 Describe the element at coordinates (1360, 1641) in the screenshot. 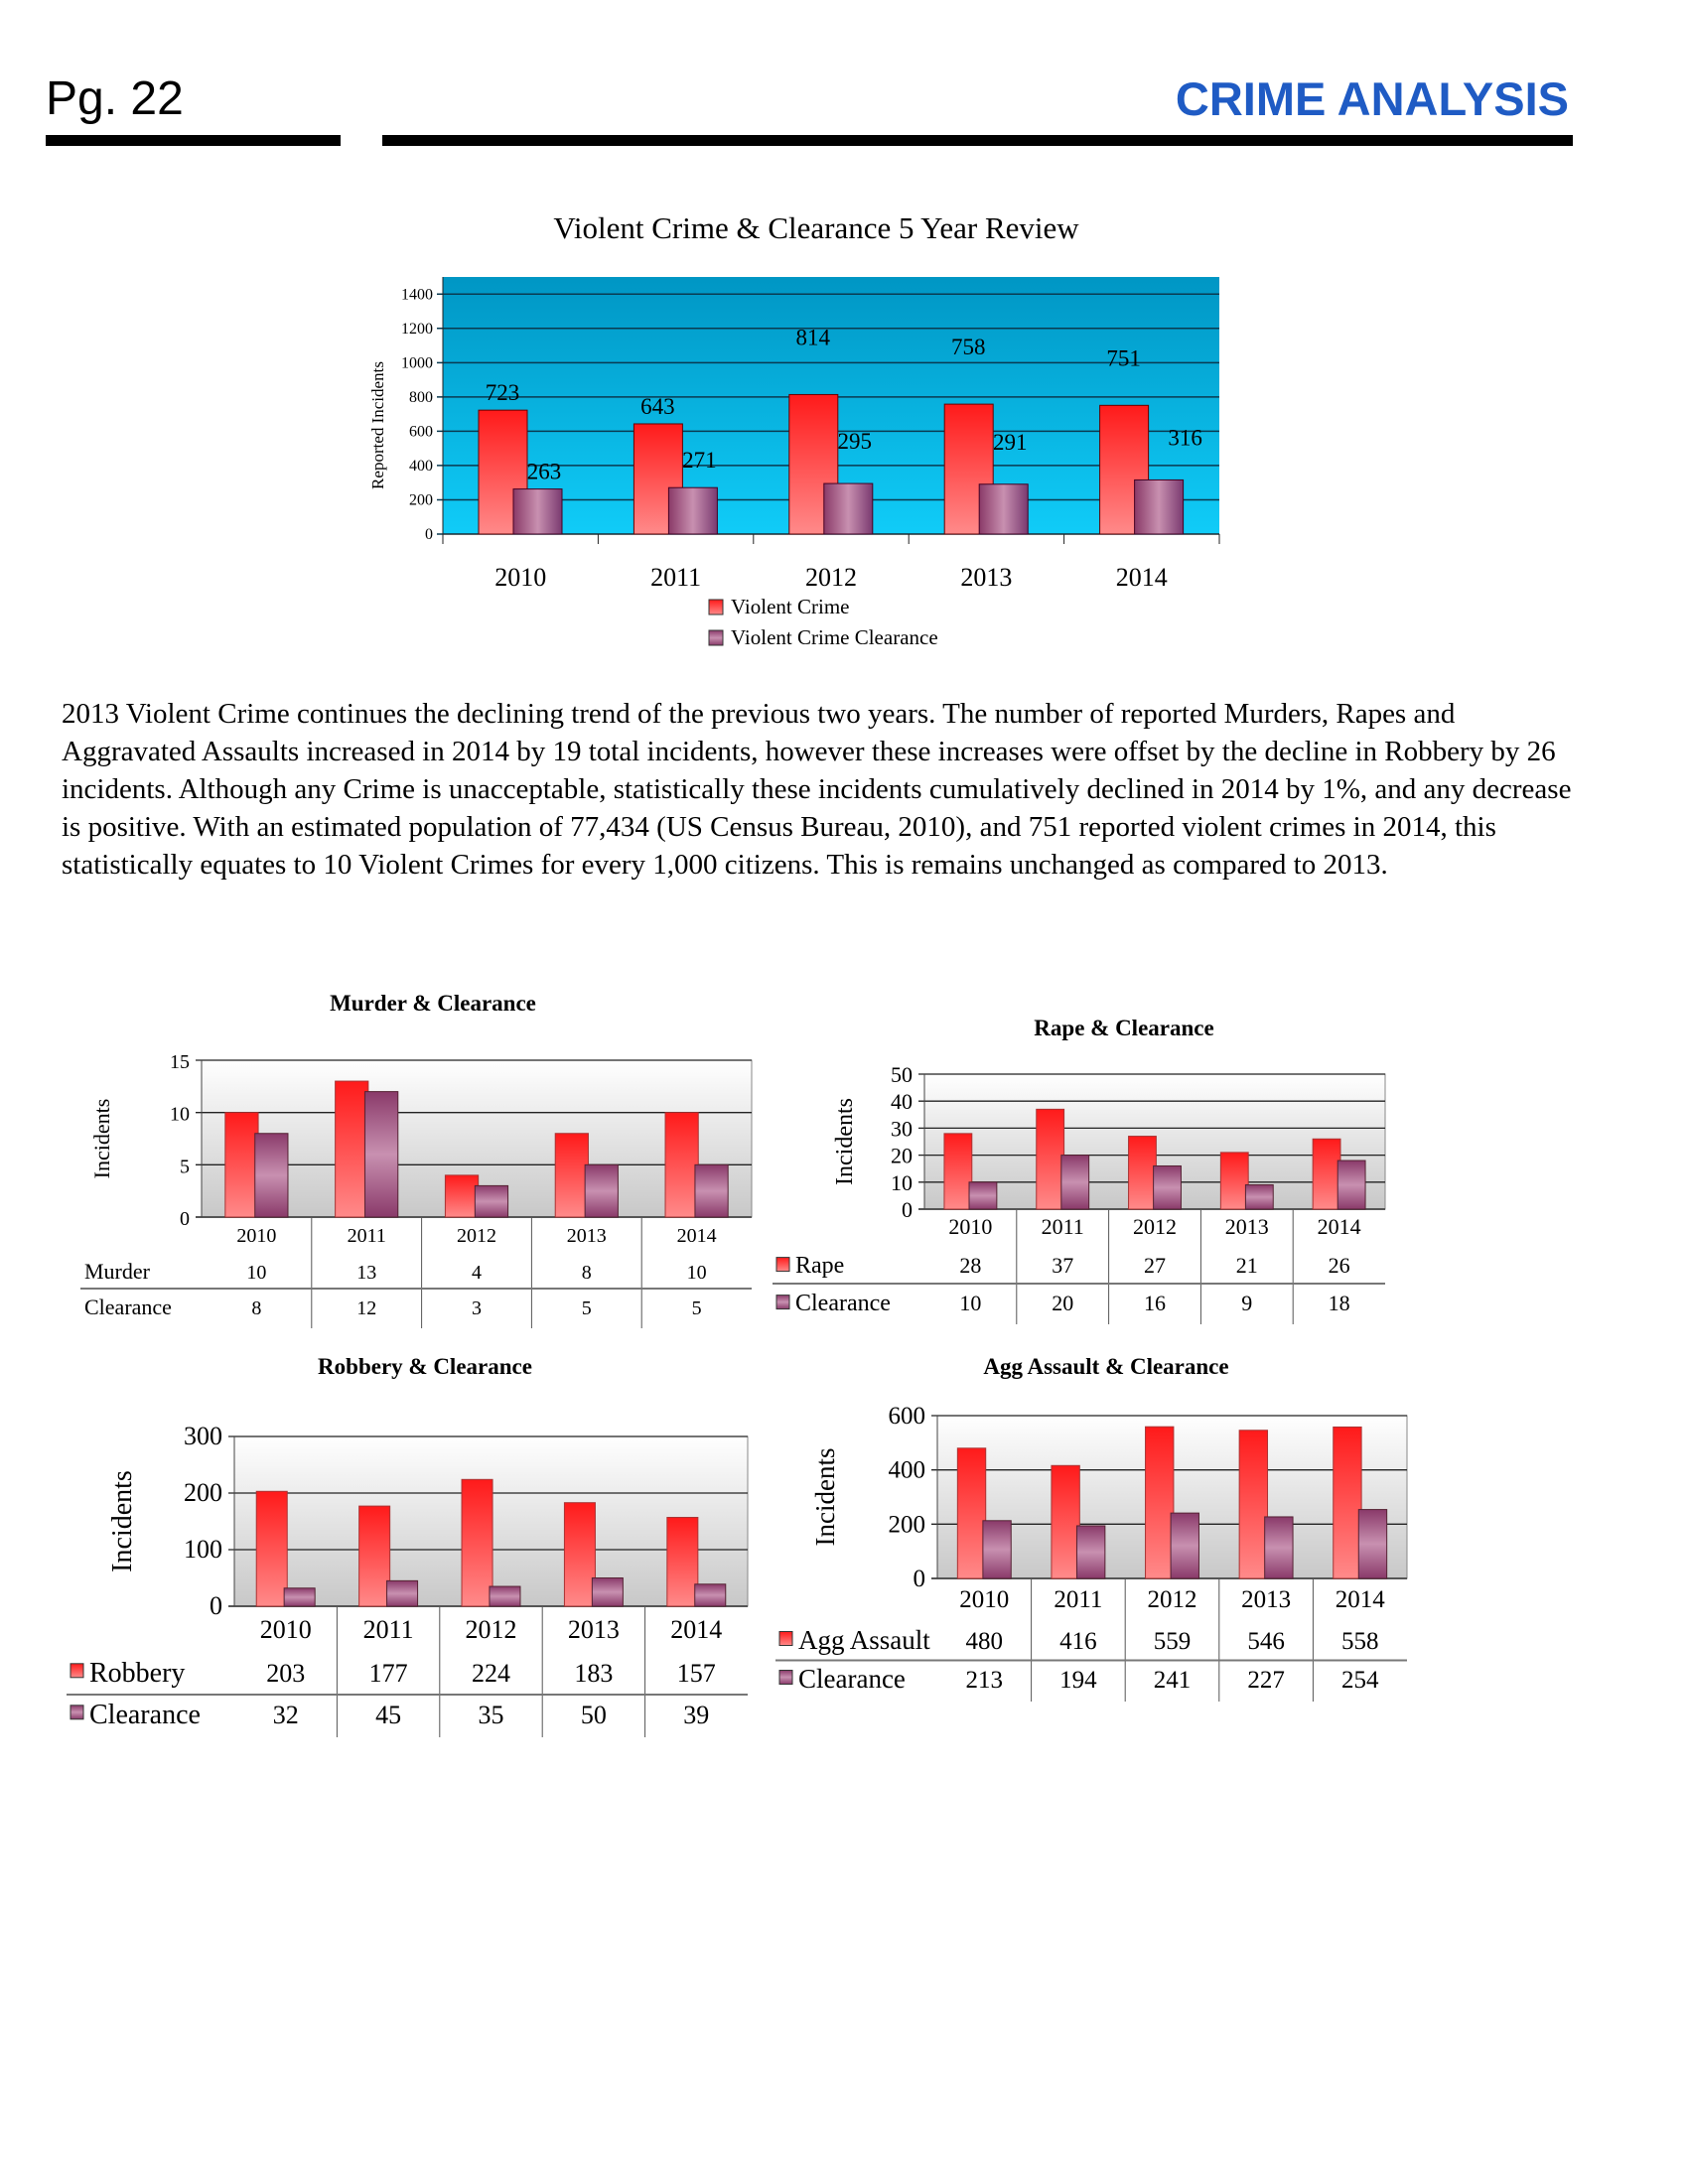

I see `table-cell: 558` at that location.